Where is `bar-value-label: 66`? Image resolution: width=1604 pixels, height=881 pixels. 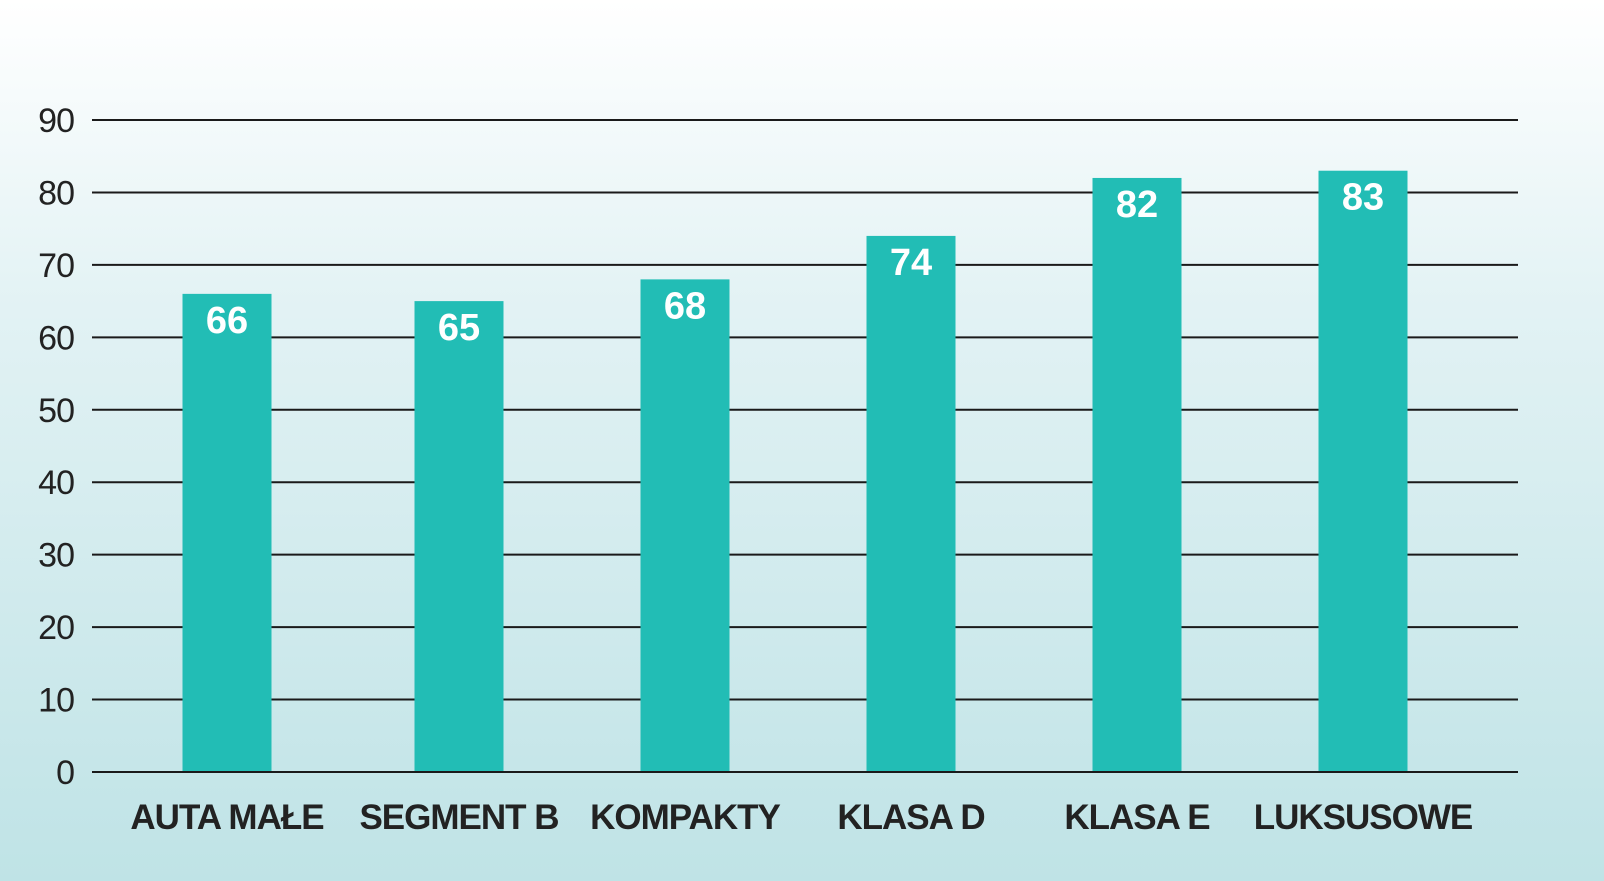
bar-value-label: 66 is located at coordinates (227, 321).